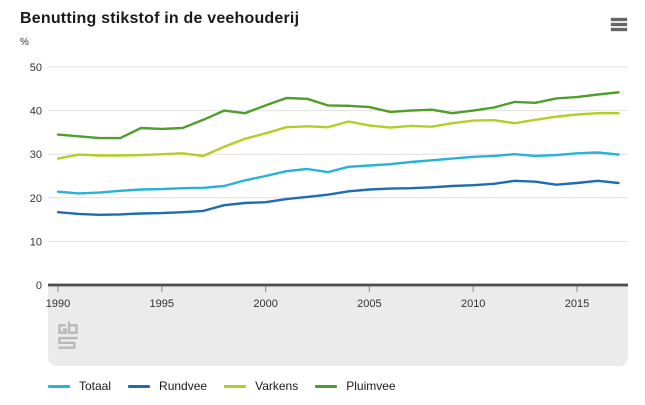  I want to click on x-axis-line, so click(338, 285).